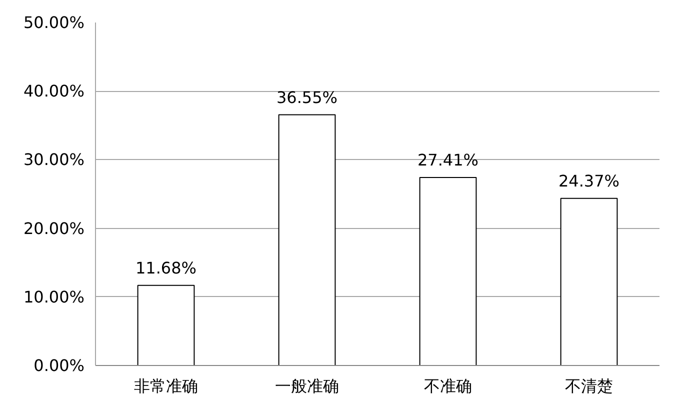  Describe the element at coordinates (448, 160) in the screenshot. I see `data-label: 27.41%` at that location.